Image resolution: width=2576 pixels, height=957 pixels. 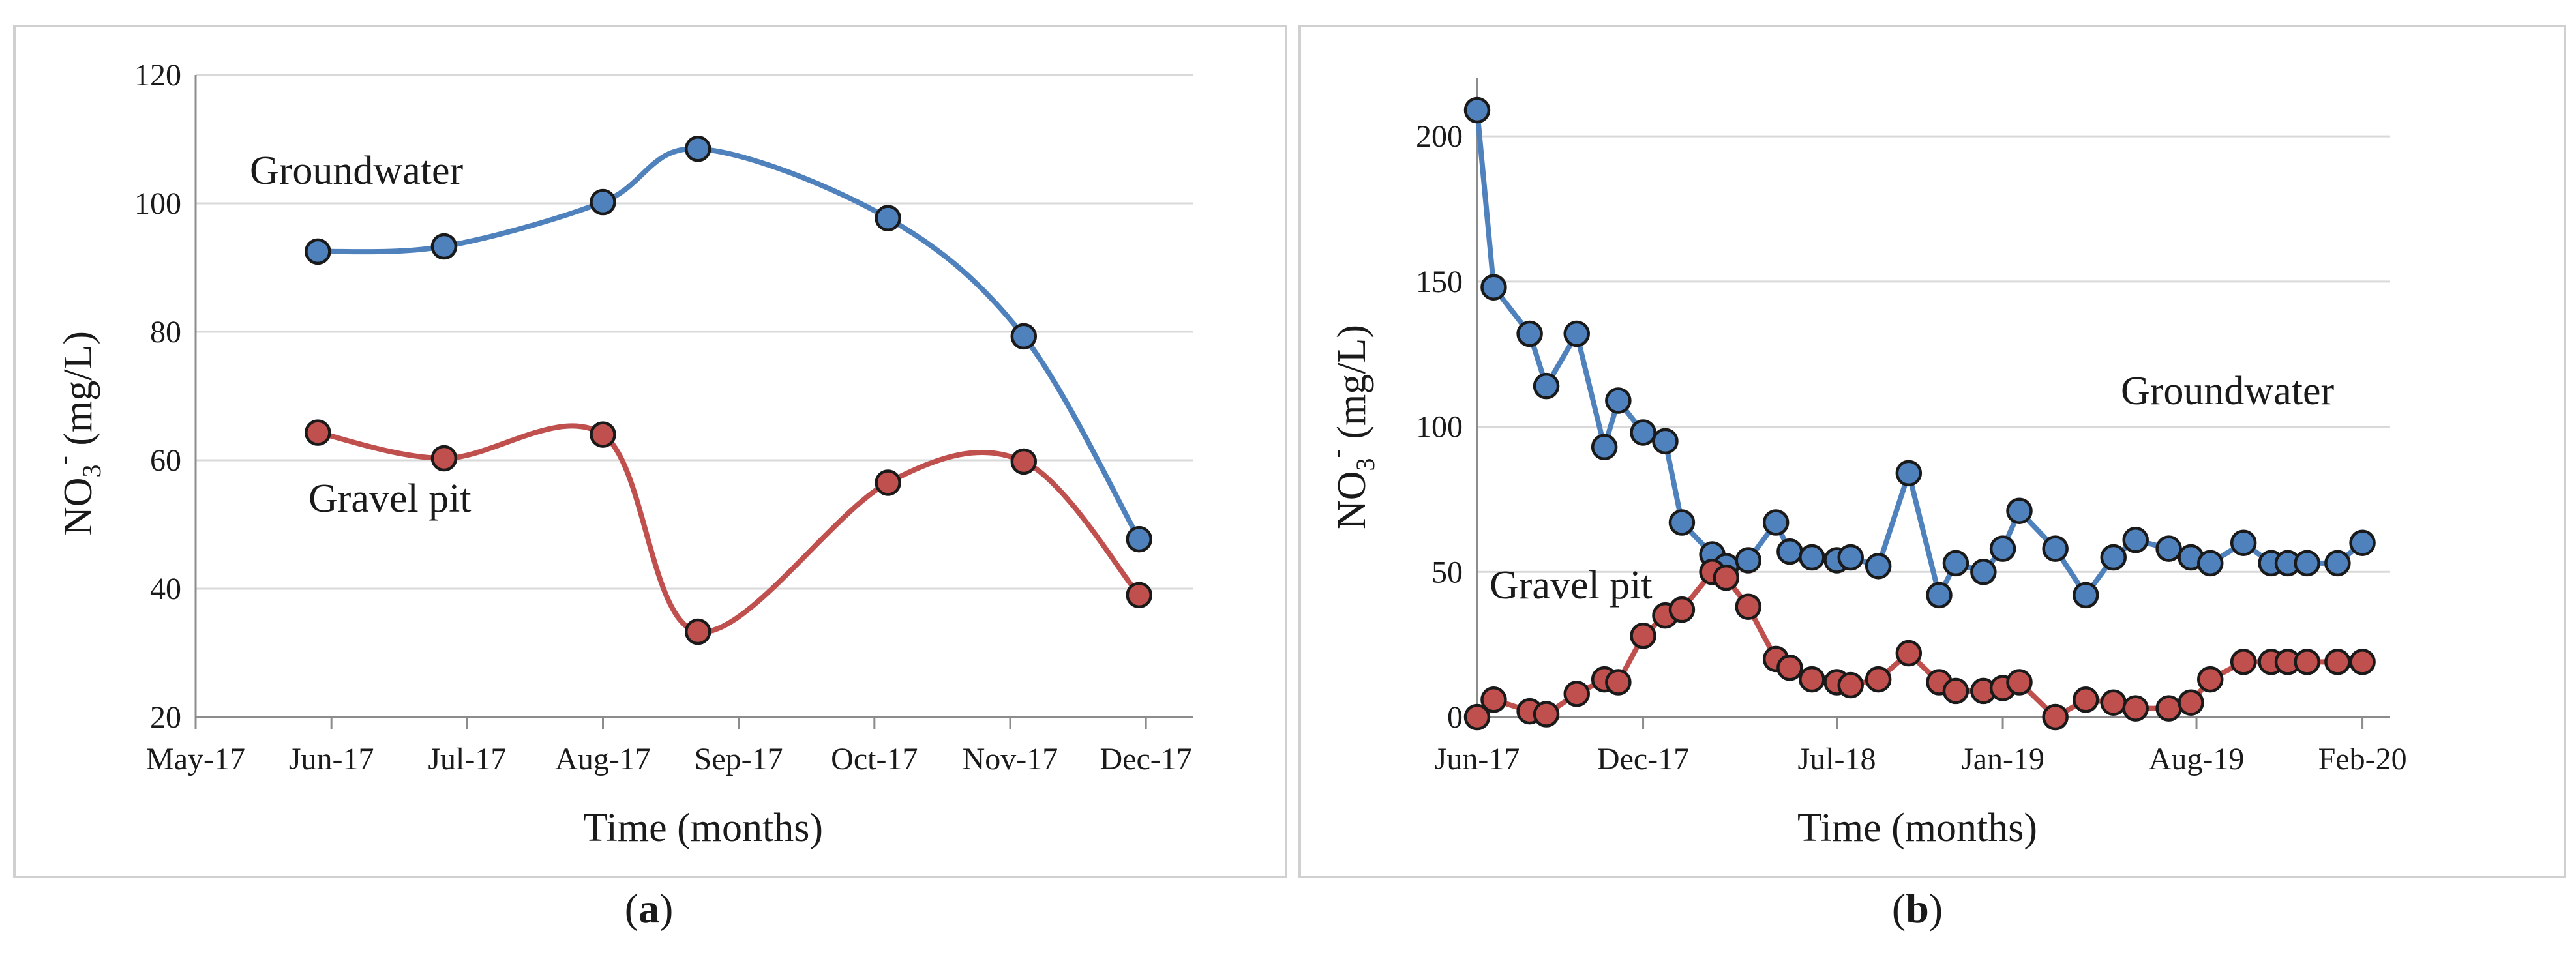 What do you see at coordinates (1936, 908) in the screenshot?
I see `panel-b-paren-close: )` at bounding box center [1936, 908].